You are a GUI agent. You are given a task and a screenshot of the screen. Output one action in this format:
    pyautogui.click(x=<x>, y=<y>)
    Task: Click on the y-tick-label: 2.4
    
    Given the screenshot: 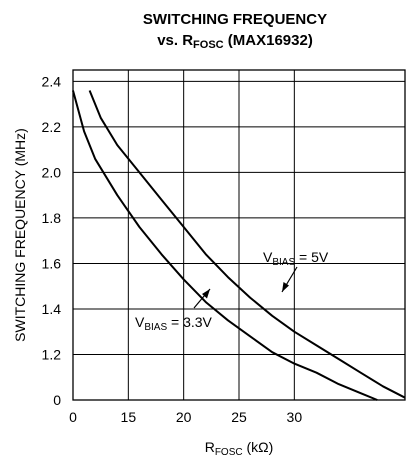 What is the action you would take?
    pyautogui.click(x=52, y=81)
    